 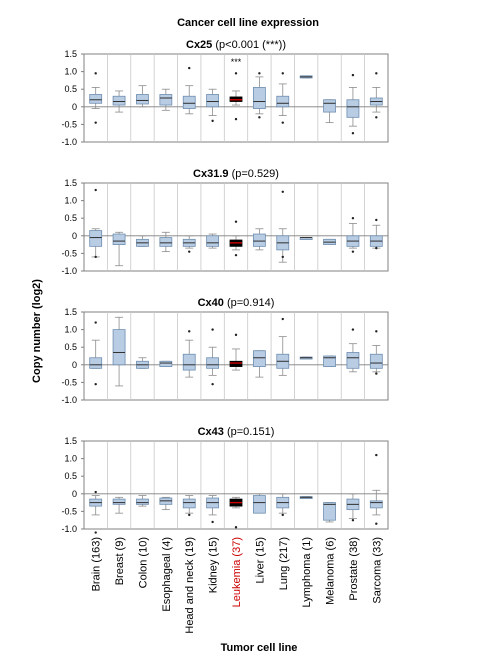 I want to click on panel-title: Cx43 (p=0.151), so click(x=236, y=432).